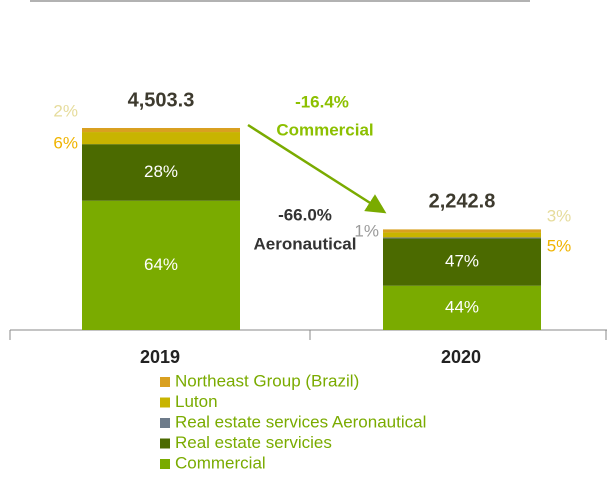 The width and height of the screenshot is (607, 478). Describe the element at coordinates (366, 230) in the screenshot. I see `data-label: 1%` at that location.